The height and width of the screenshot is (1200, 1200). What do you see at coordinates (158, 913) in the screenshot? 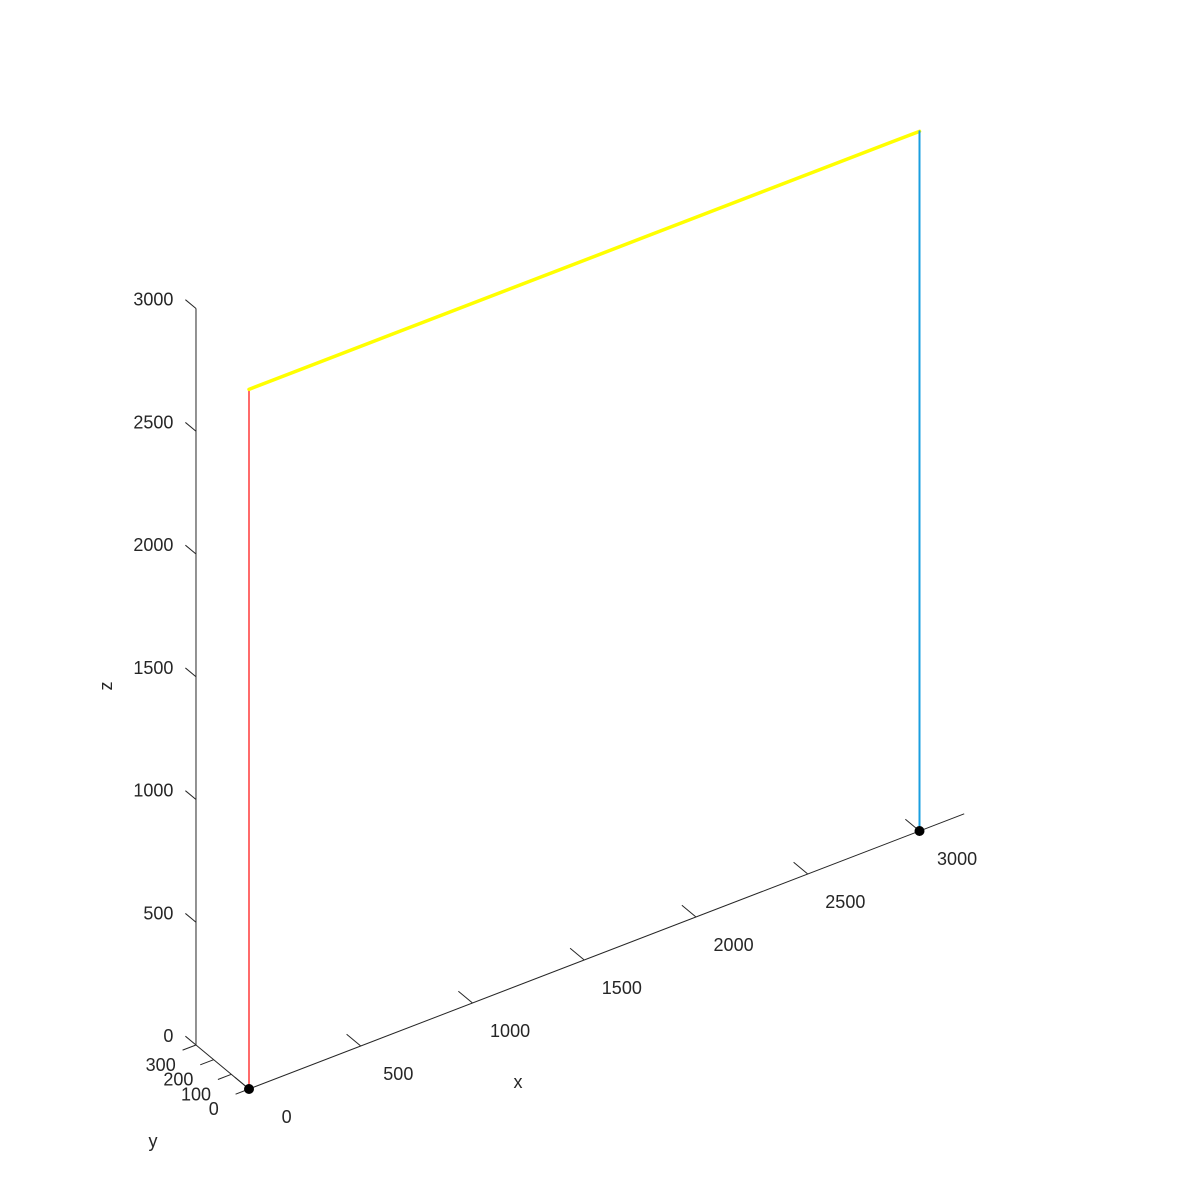
I see `z-tick-label-1: 500` at bounding box center [158, 913].